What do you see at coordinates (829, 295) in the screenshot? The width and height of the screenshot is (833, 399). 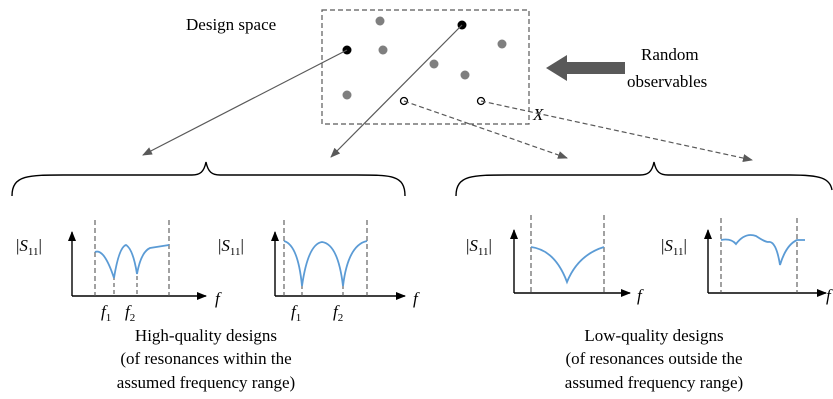 I see `plot-4-x-label: f` at bounding box center [829, 295].